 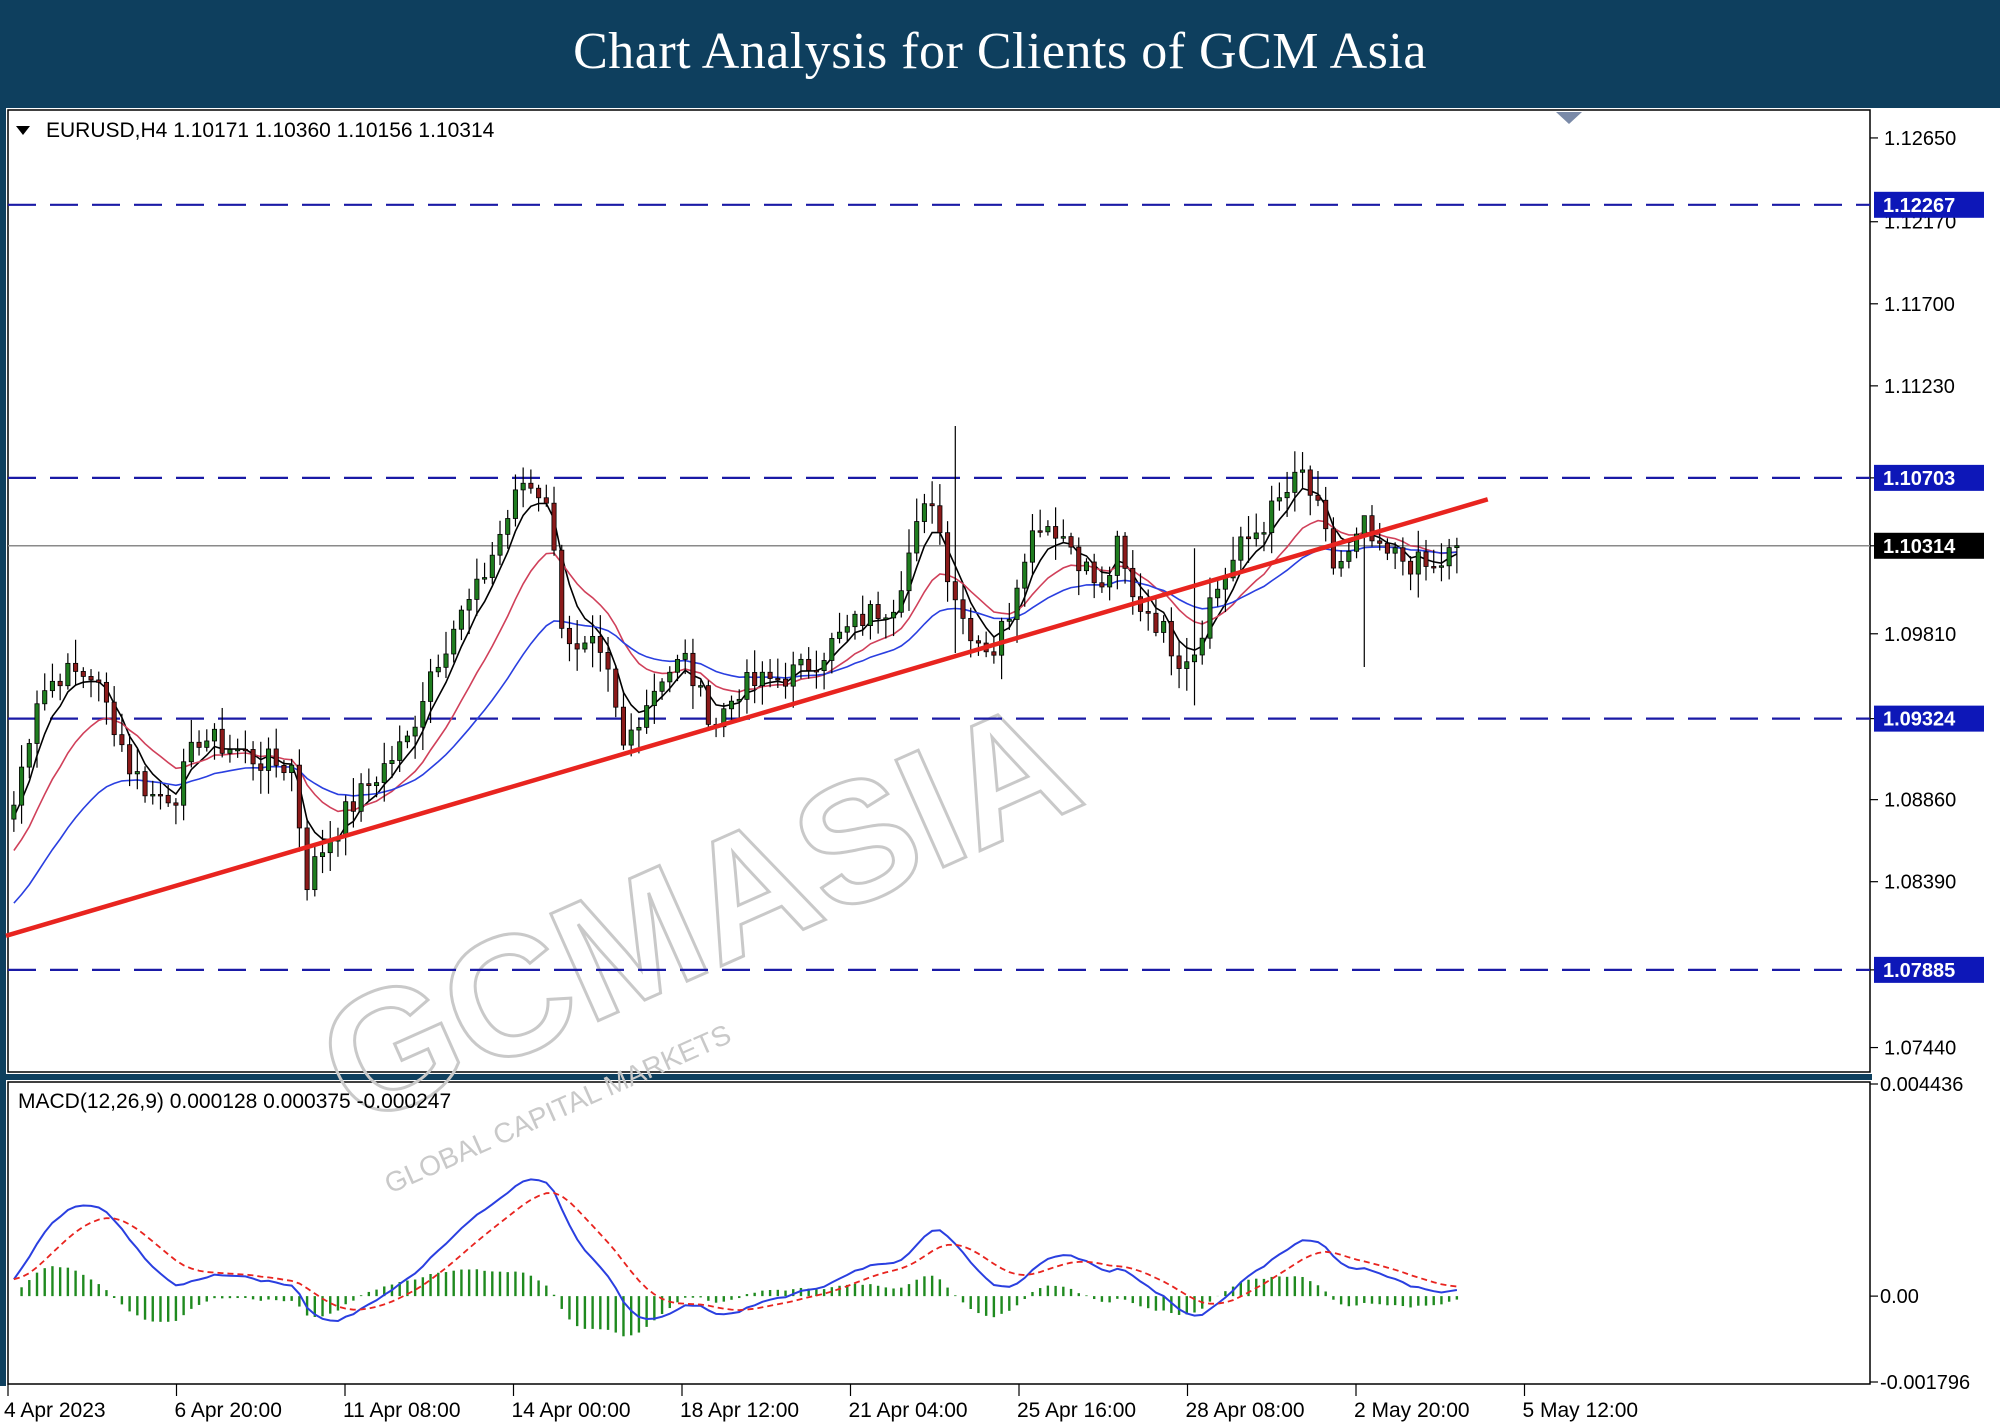 I want to click on time-tick-label: 14 Apr 00:00, so click(x=571, y=1410).